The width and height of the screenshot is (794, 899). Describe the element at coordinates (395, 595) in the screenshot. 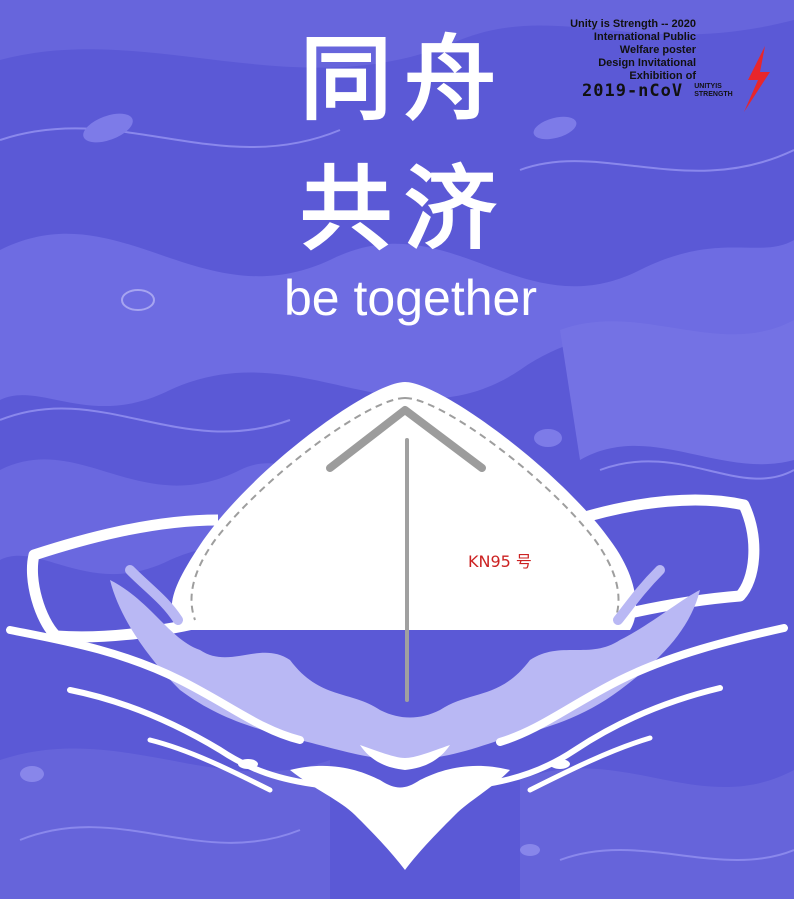

I see `water-splash` at that location.